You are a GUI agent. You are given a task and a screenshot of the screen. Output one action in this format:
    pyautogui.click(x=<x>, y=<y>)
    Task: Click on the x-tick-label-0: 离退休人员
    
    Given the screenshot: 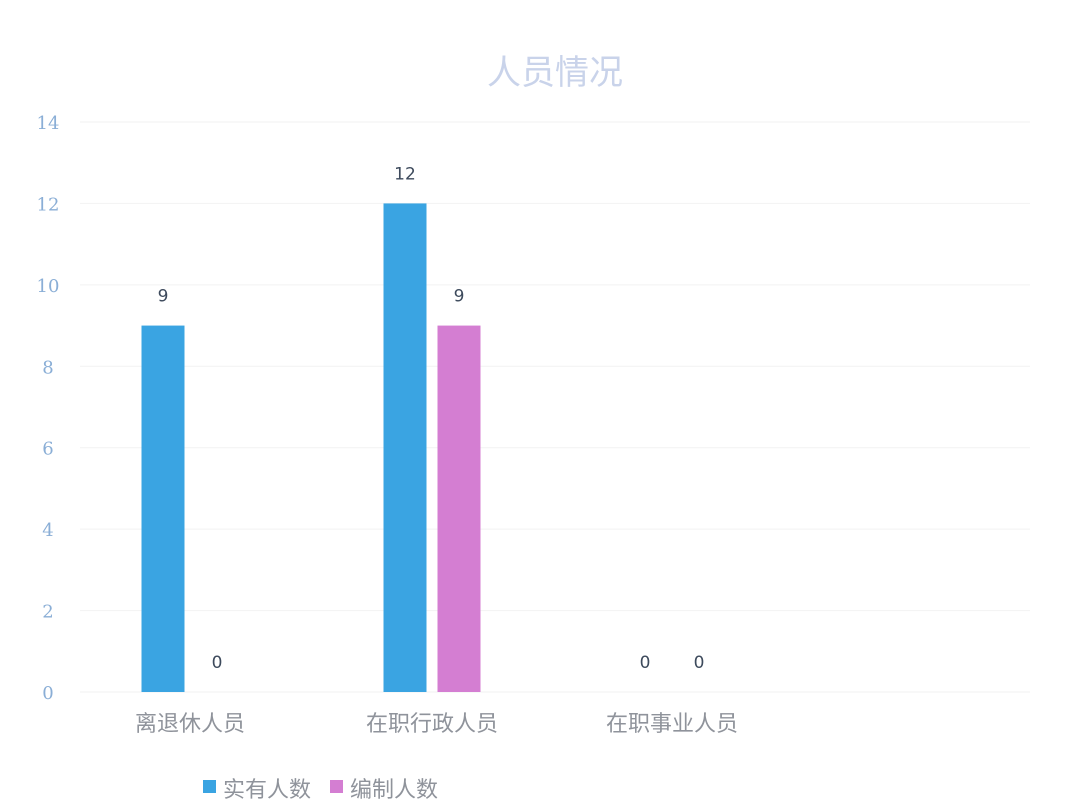 What is the action you would take?
    pyautogui.click(x=190, y=724)
    